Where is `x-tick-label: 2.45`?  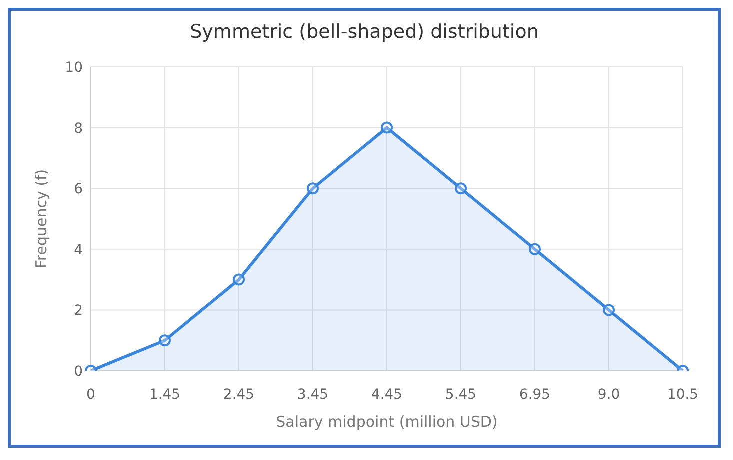
x-tick-label: 2.45 is located at coordinates (239, 394).